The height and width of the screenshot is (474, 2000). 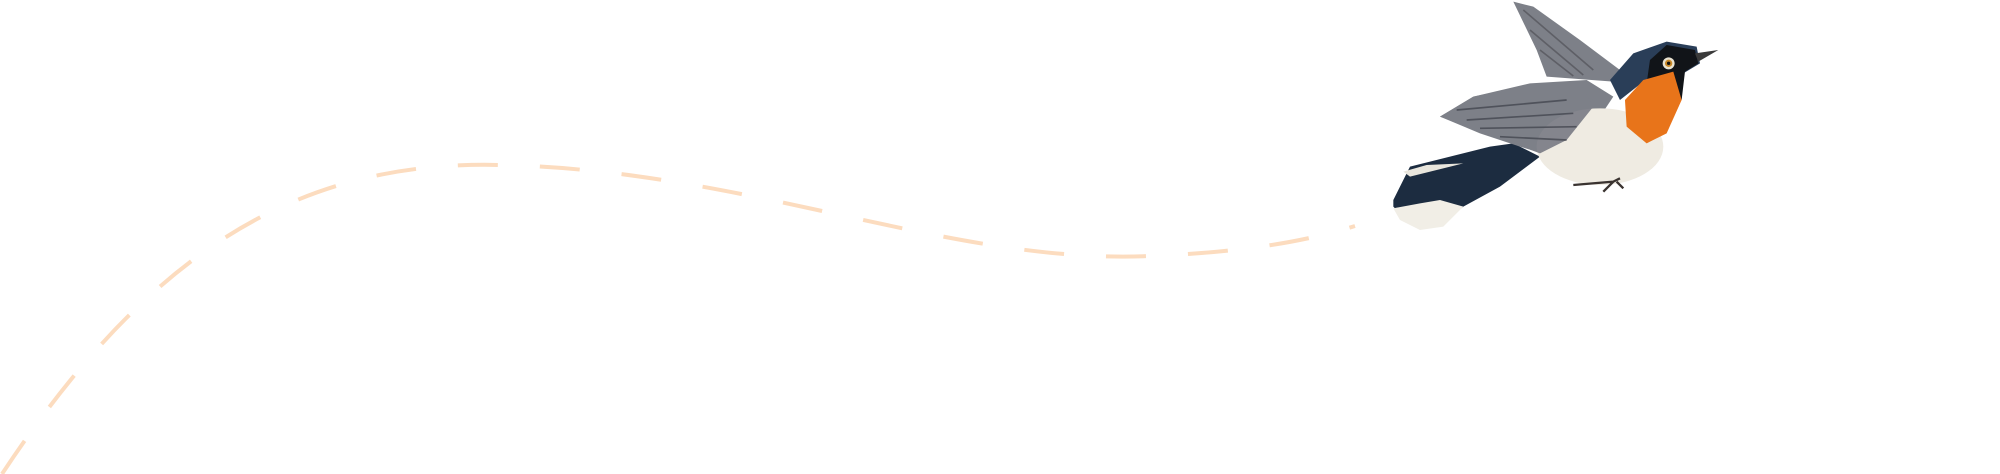 What do you see at coordinates (1433, 170) in the screenshot?
I see `bird-tail-top-tips` at bounding box center [1433, 170].